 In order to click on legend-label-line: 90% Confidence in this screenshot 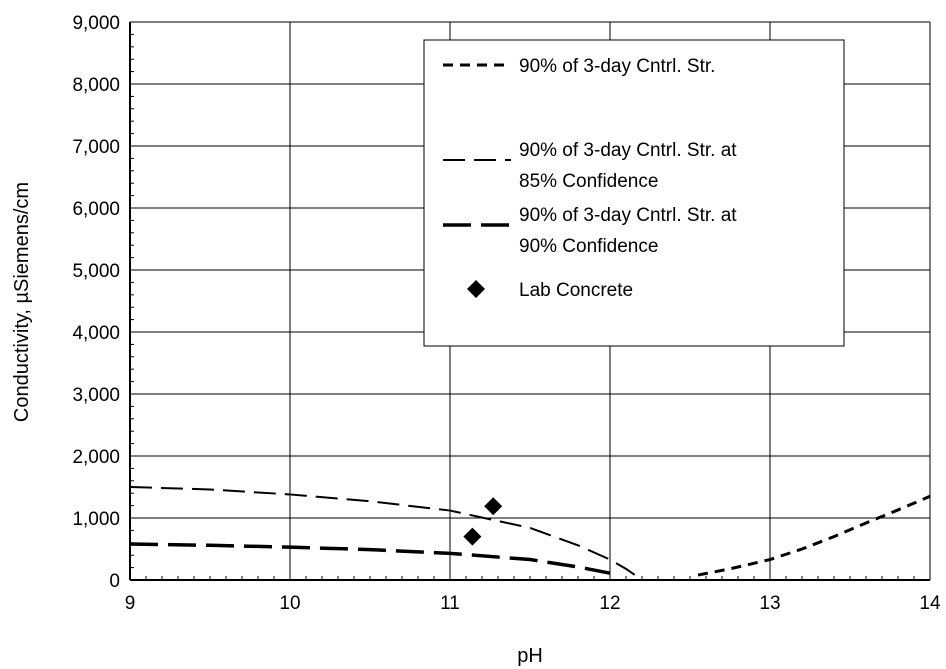, I will do `click(588, 246)`.